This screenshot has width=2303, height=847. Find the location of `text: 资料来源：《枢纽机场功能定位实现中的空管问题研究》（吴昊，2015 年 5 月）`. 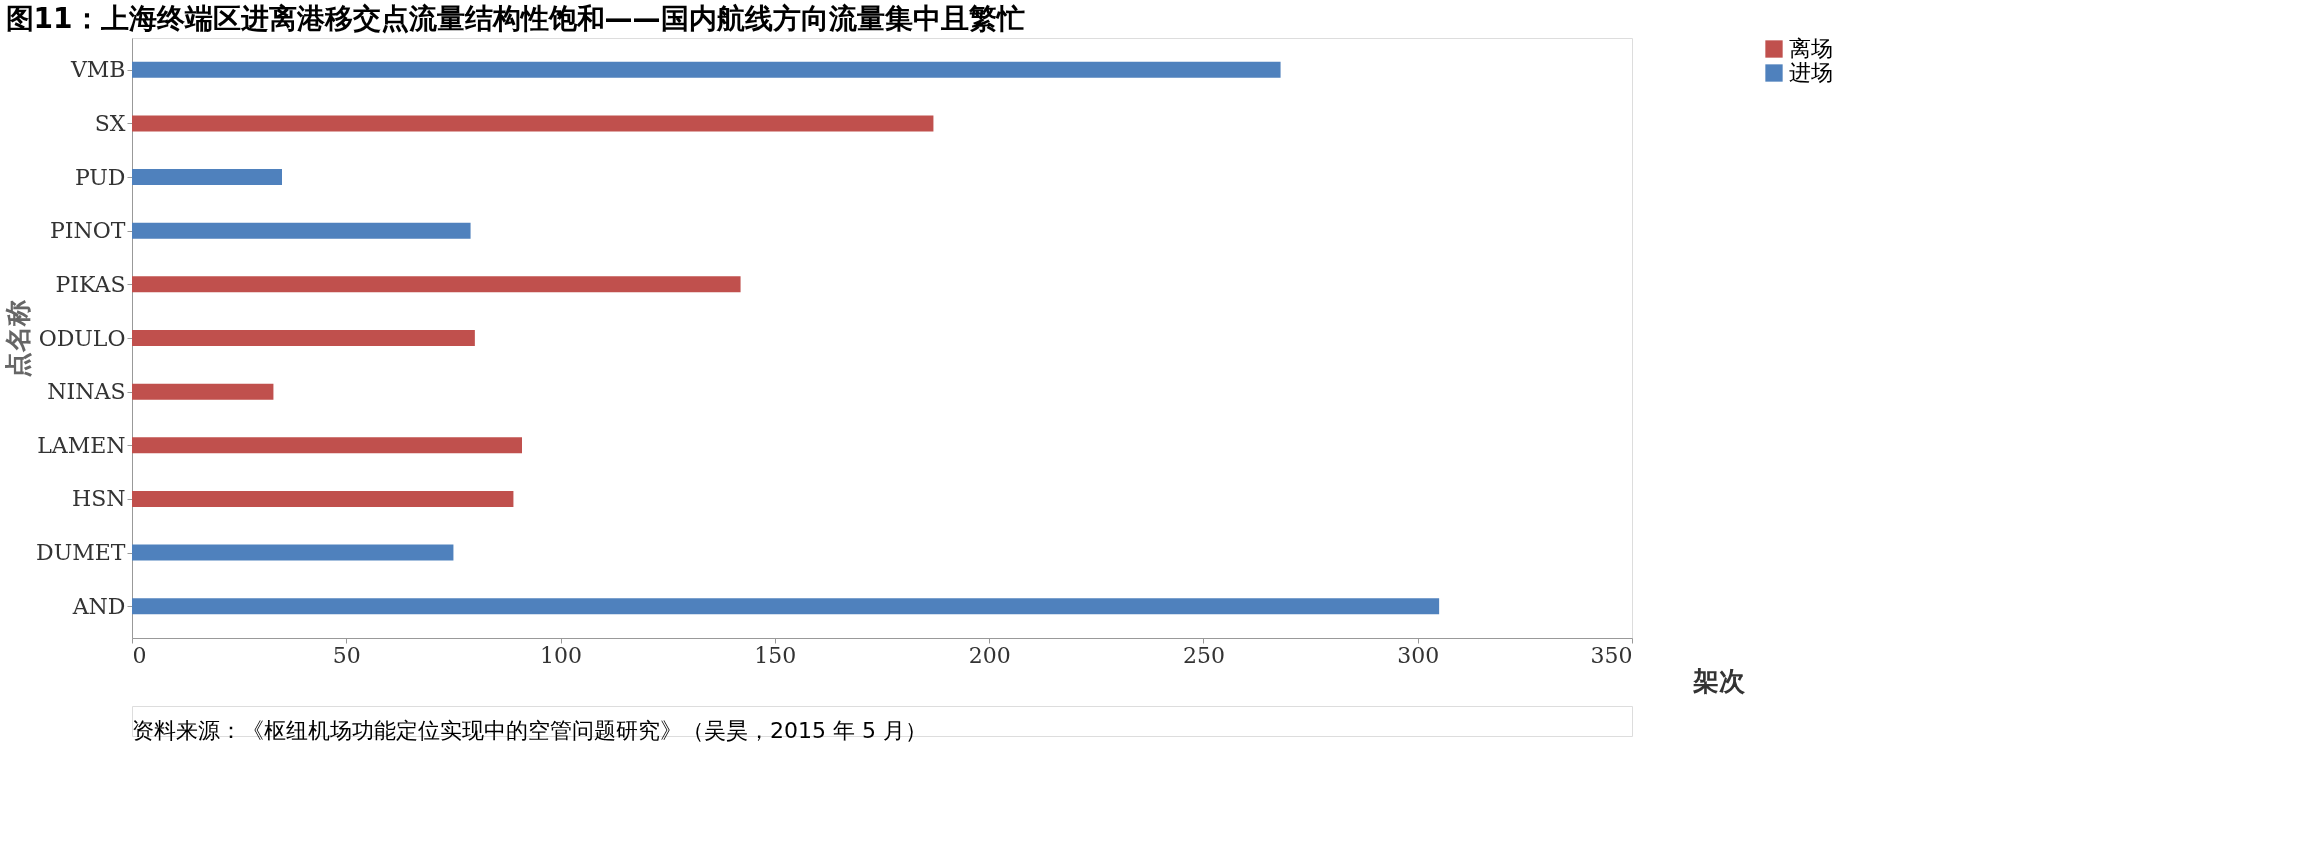

text: 资料来源：《枢纽机场功能定位实现中的空管问题研究》（吴昊，2015 年 5 月） is located at coordinates (529, 730).